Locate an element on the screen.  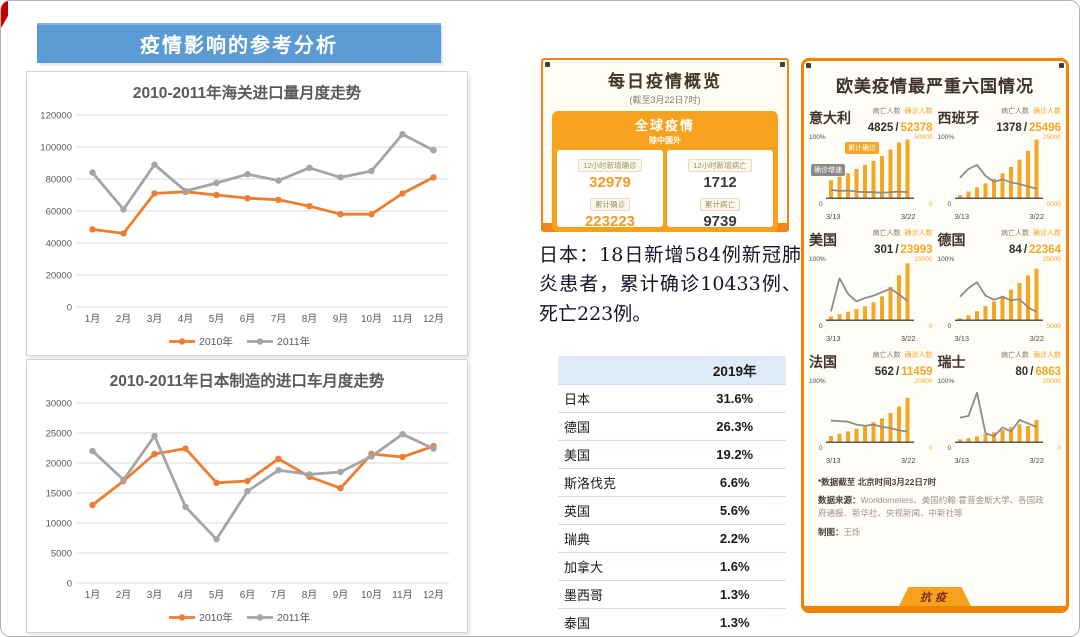
slide-title-banner: 疫情影响的参考分析 is located at coordinates (239, 43).